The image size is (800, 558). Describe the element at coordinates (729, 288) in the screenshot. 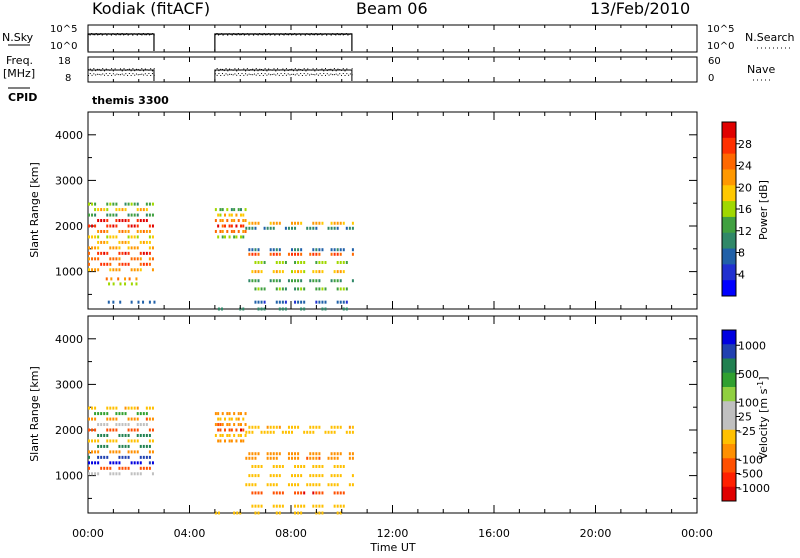

I see `power-colorbar-swatch` at that location.